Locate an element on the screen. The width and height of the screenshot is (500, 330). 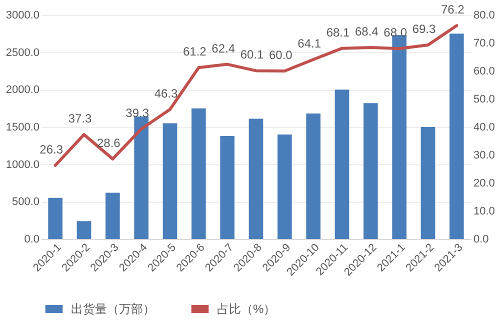
y-tick-label: 2500.0 is located at coordinates (23, 52).